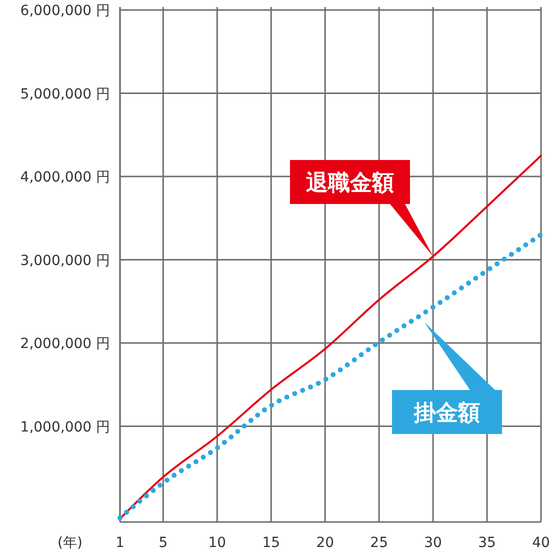 The width and height of the screenshot is (552, 555). What do you see at coordinates (217, 543) in the screenshot?
I see `x-tick-label: 10` at bounding box center [217, 543].